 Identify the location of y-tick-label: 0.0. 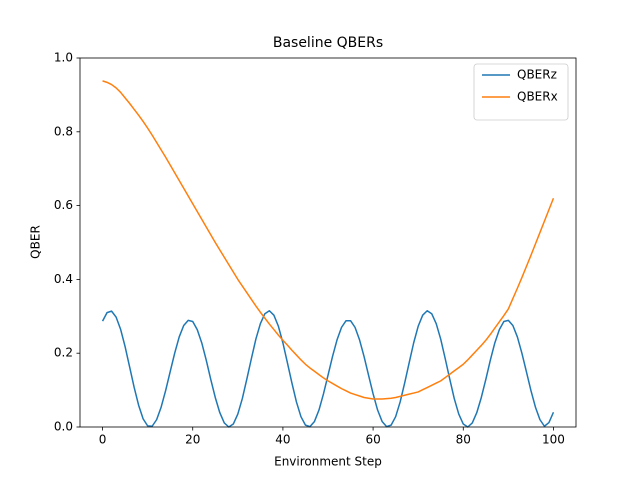
(63, 427).